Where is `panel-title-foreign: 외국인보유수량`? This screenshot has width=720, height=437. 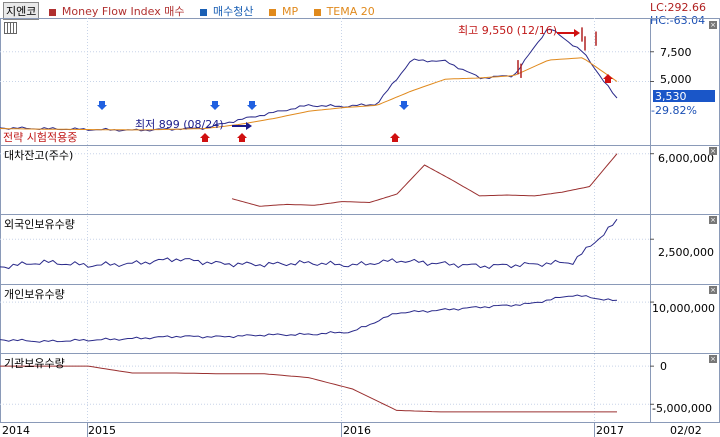 panel-title-foreign: 외국인보유수량 is located at coordinates (39, 224).